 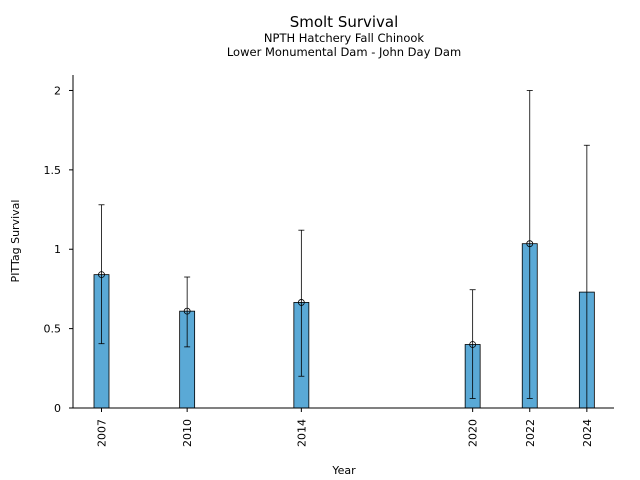 I want to click on x-tick-label-2007: 2007, so click(x=102, y=433).